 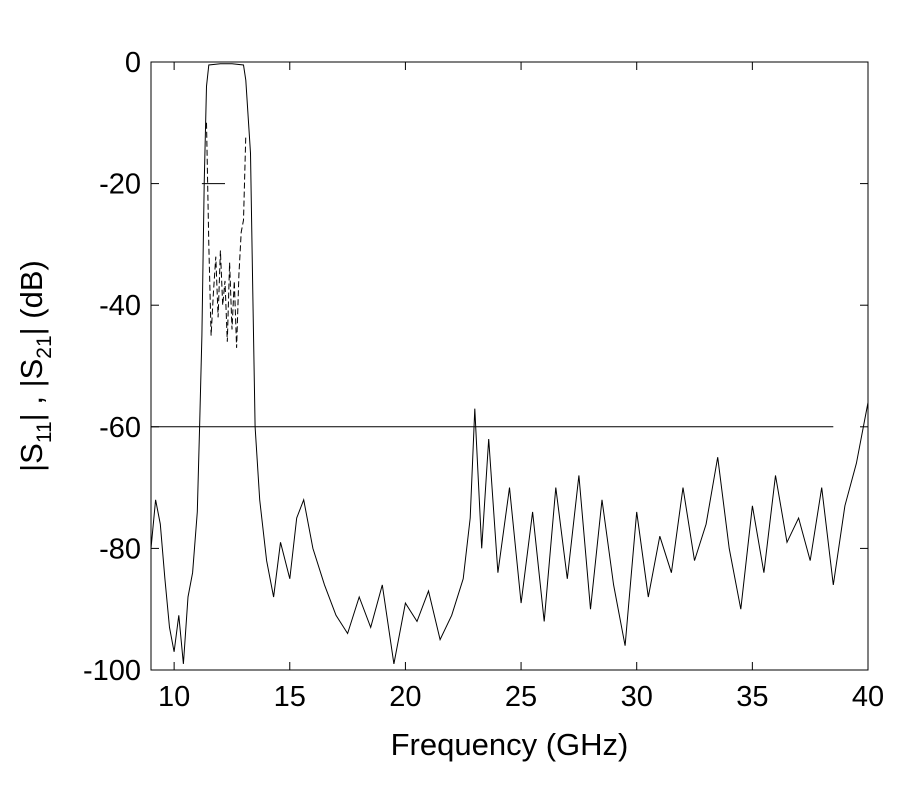 I want to click on x-tick-label: 35, so click(x=752, y=697).